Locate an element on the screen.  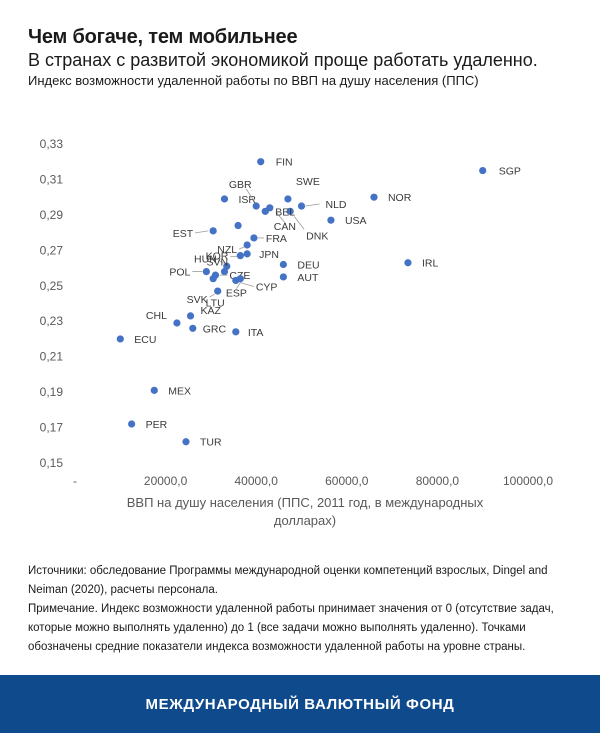
point-label: ESP is located at coordinates (236, 294).